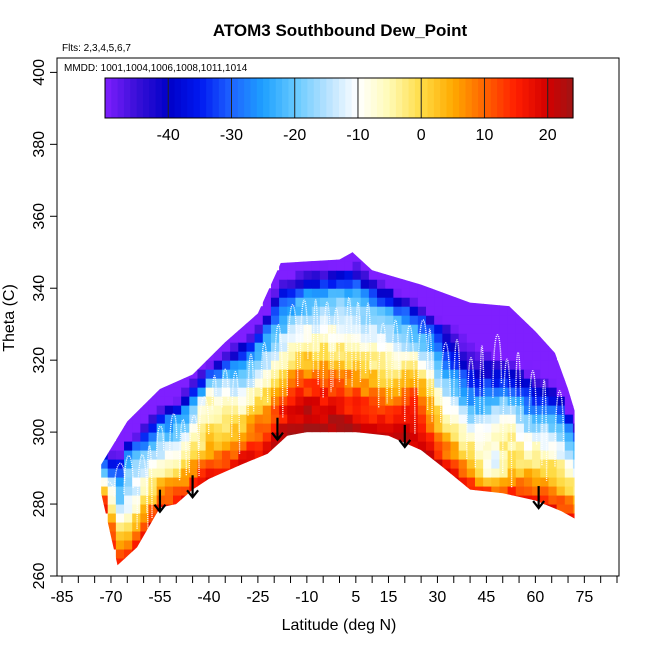 The width and height of the screenshot is (650, 650). What do you see at coordinates (9, 318) in the screenshot?
I see `y-axis-label: Theta (C)` at bounding box center [9, 318].